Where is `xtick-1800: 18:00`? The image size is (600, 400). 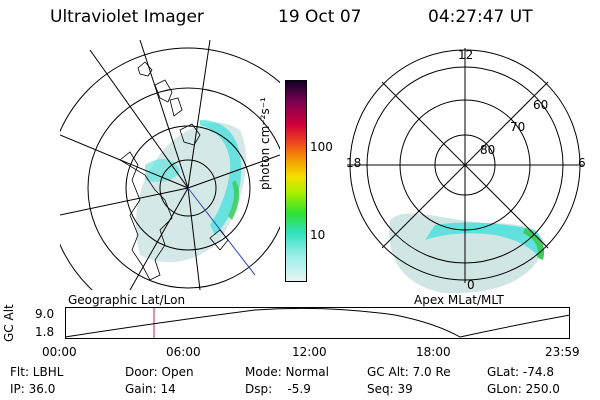
xtick-1800: 18:00 is located at coordinates (433, 352).